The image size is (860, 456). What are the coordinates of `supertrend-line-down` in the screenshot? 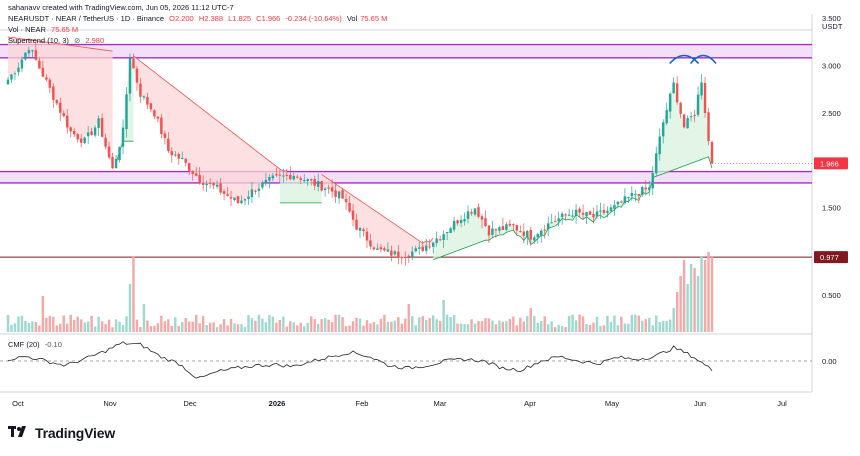 It's located at (60, 44).